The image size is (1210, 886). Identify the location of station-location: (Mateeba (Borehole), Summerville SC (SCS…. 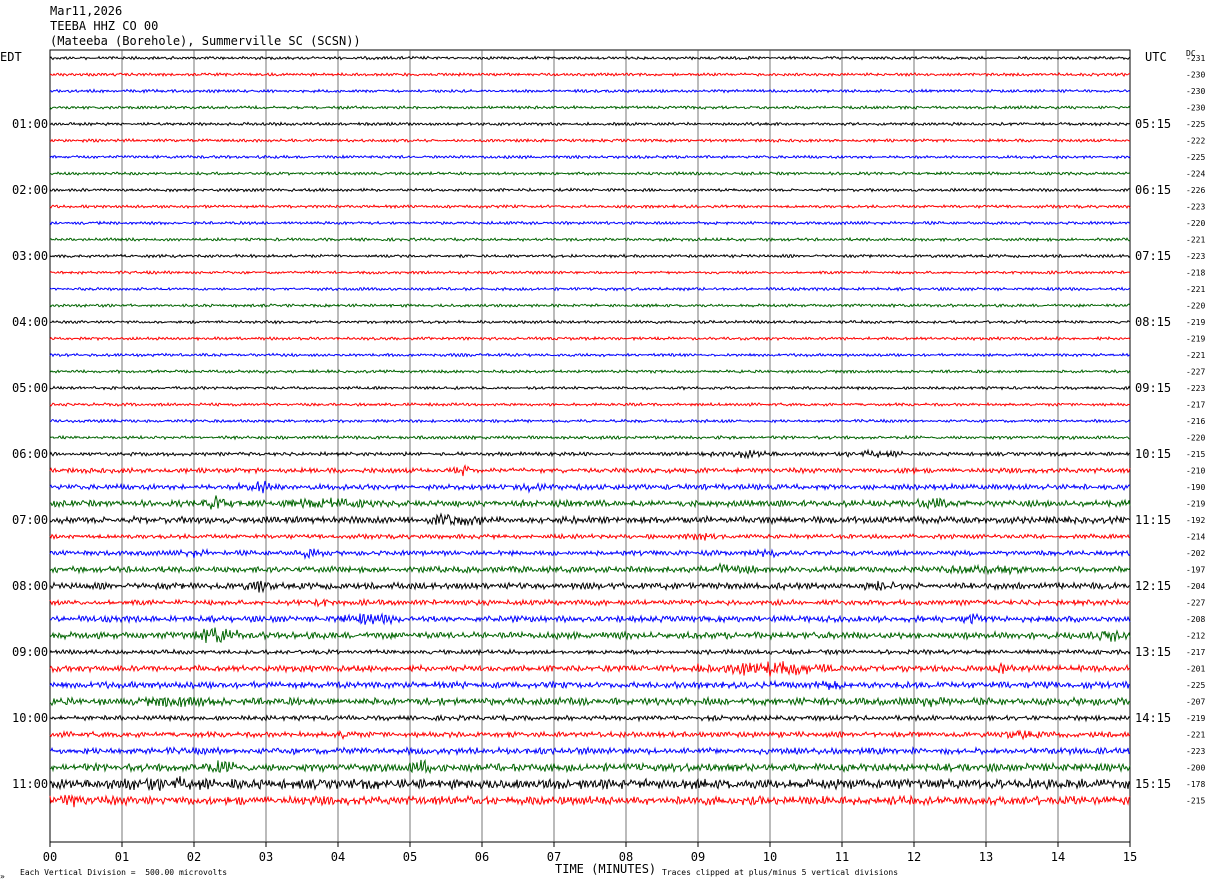
(205, 41).